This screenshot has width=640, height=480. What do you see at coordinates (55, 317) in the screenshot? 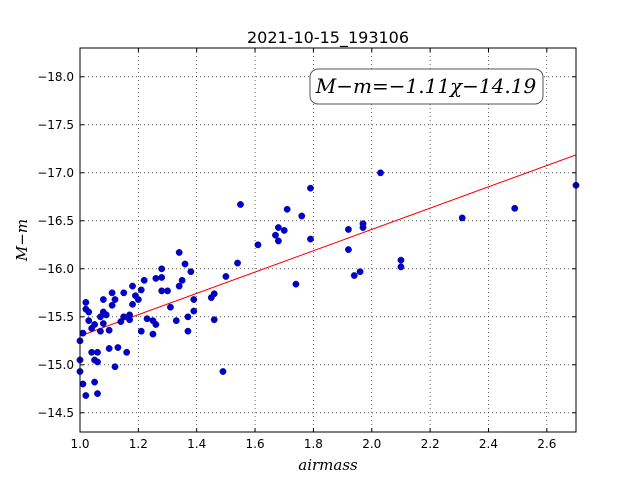
I see `y-tick-label: −15.5` at bounding box center [55, 317].